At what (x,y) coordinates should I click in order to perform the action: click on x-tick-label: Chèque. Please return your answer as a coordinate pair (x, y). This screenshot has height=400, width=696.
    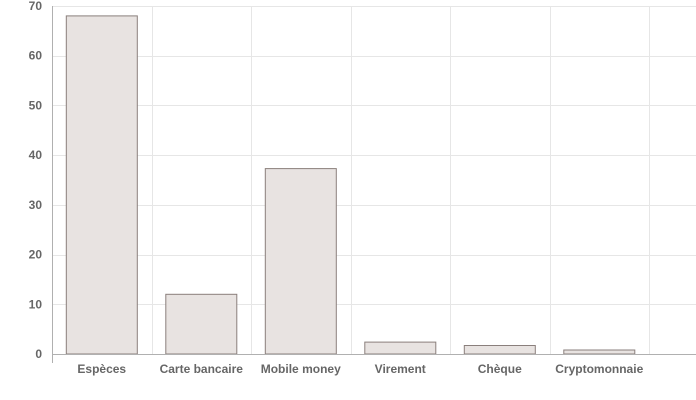
    Looking at the image, I should click on (500, 369).